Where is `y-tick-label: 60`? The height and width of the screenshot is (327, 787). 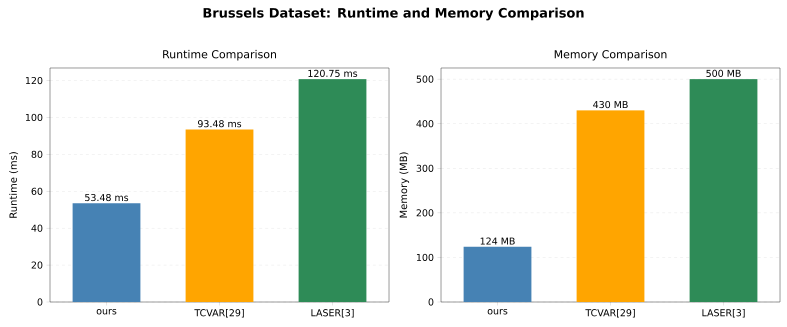
y-tick-label: 60 is located at coordinates (37, 191).